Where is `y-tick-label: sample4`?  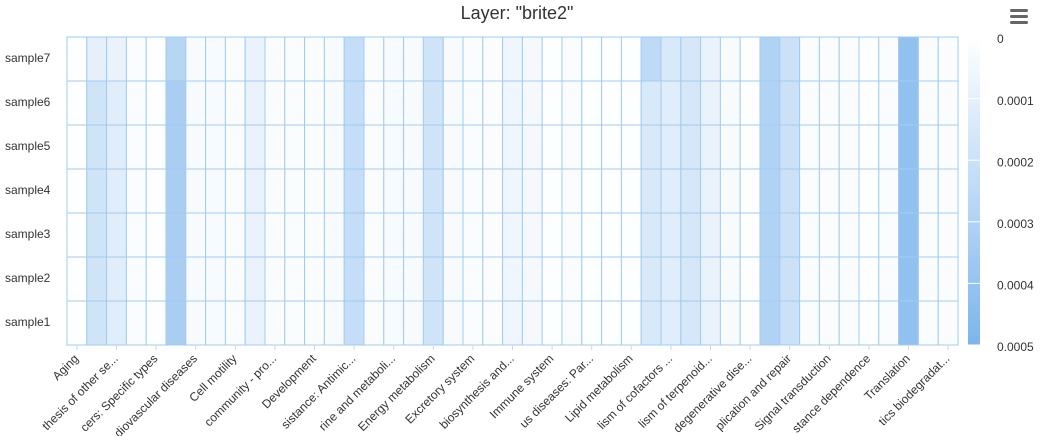 y-tick-label: sample4 is located at coordinates (28, 190).